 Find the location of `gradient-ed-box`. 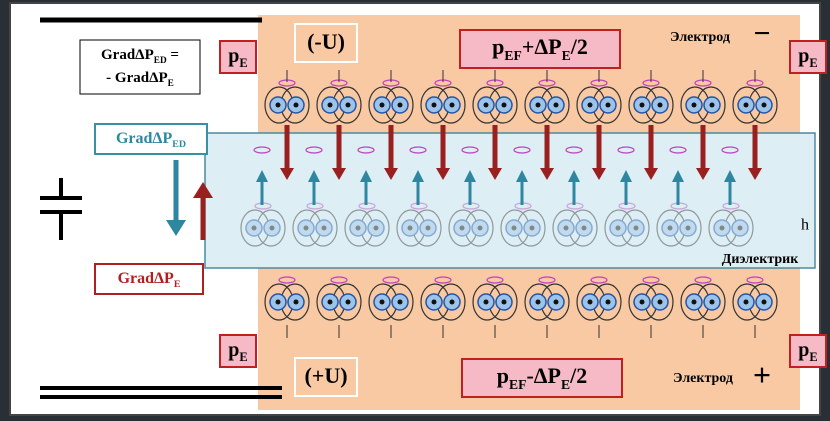

gradient-ed-box is located at coordinates (151, 139).